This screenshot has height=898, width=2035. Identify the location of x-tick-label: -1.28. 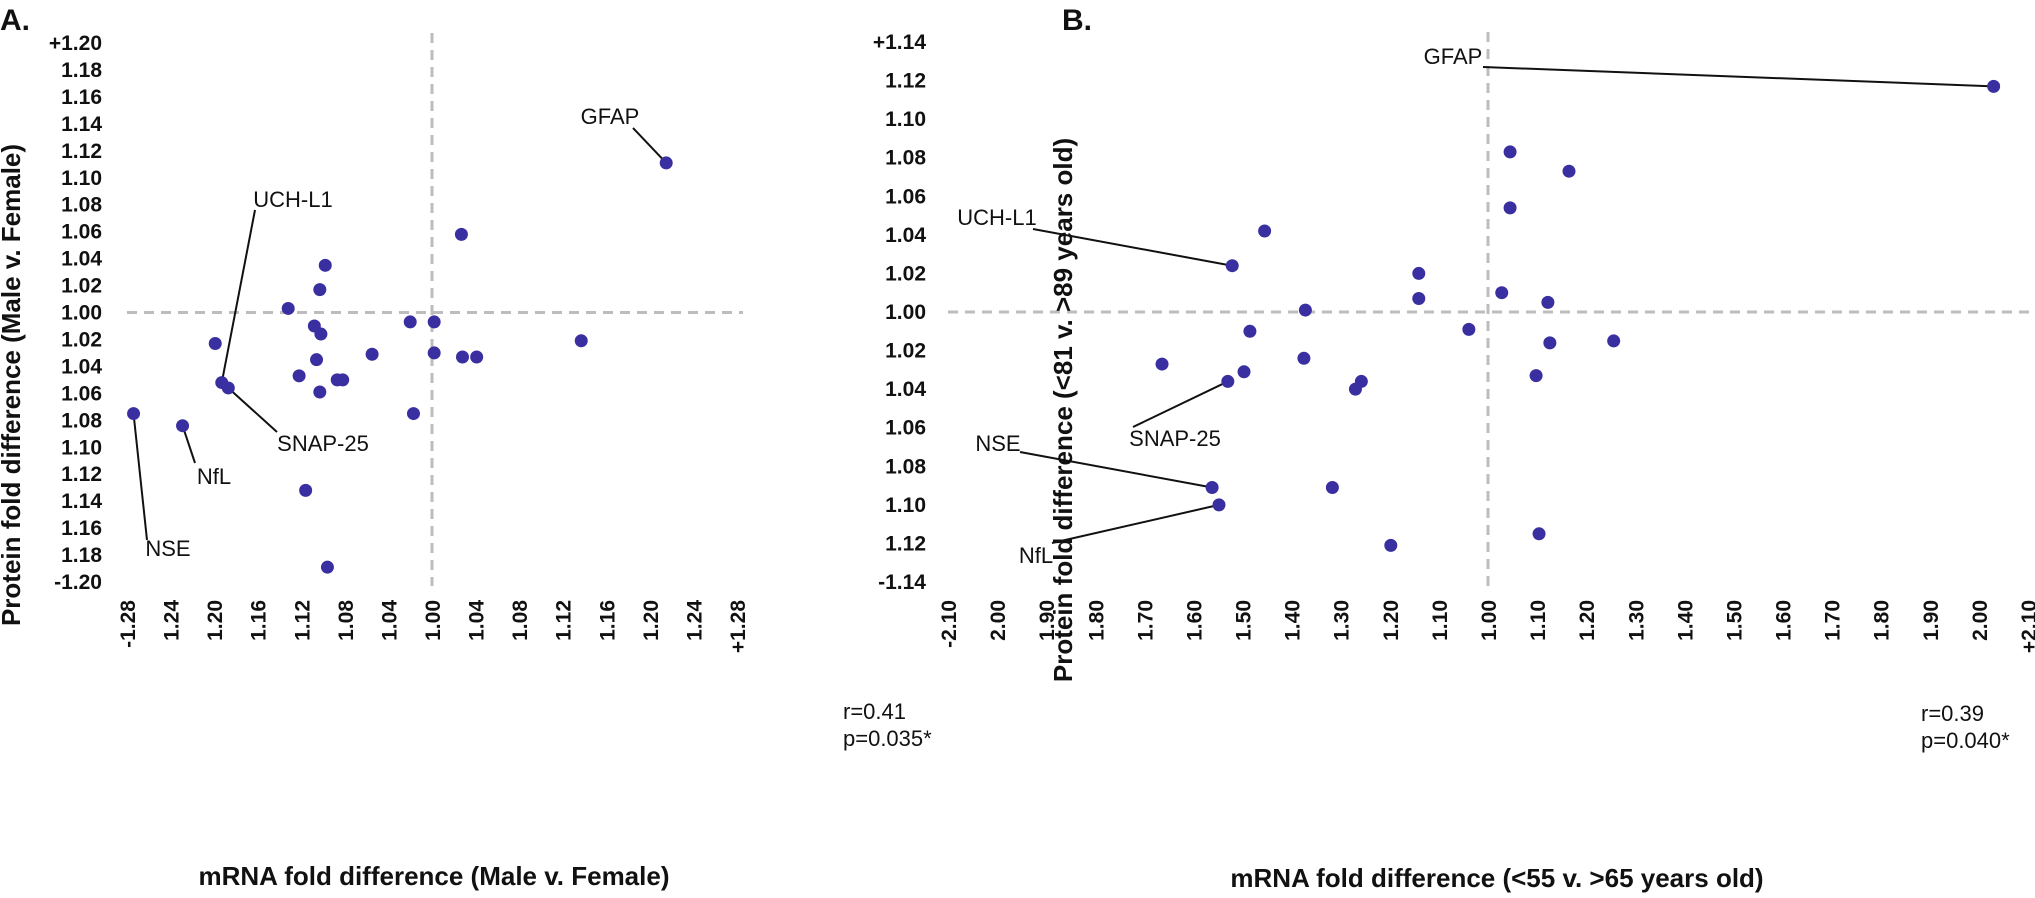
(128, 624).